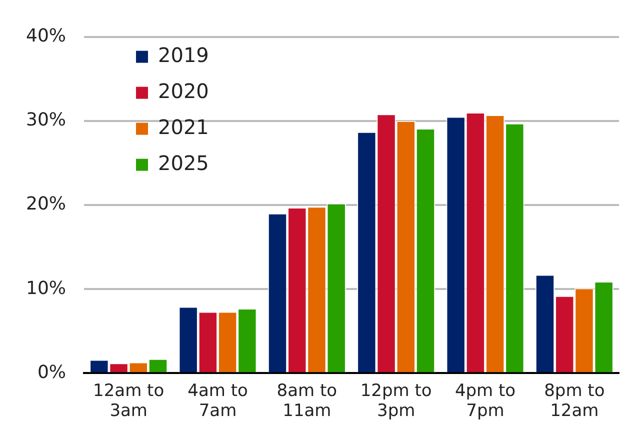  Describe the element at coordinates (183, 163) in the screenshot. I see `legend-label: 2025` at that location.